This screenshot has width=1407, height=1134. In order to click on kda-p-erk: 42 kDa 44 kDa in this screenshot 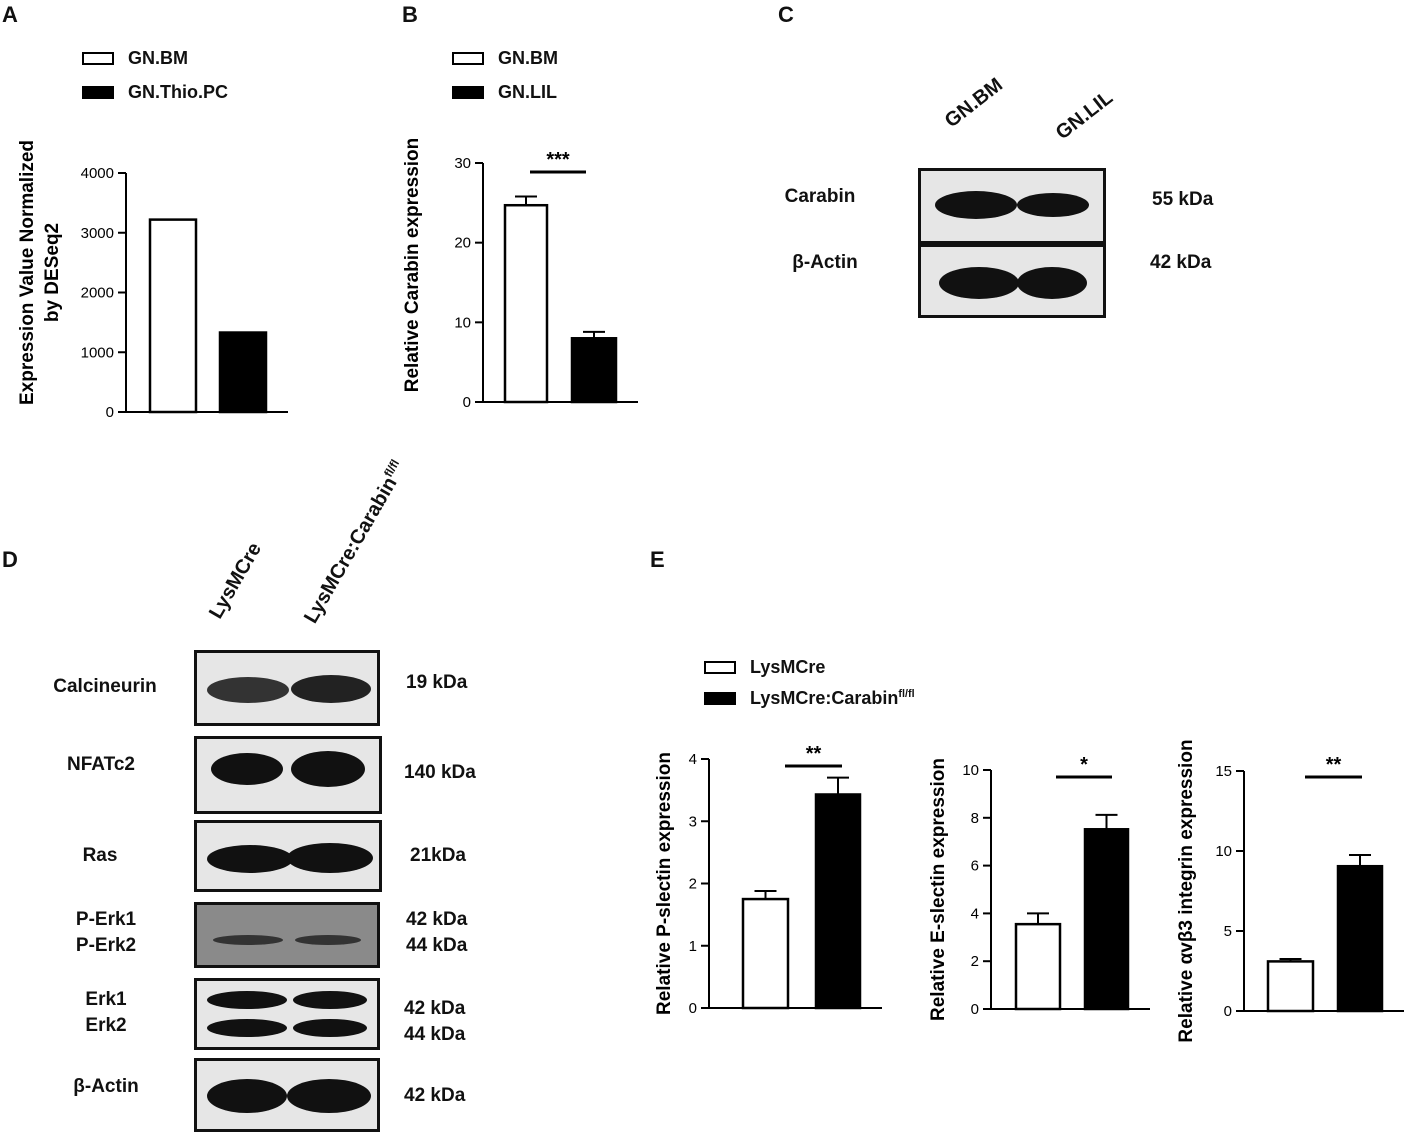, I will do `click(437, 932)`.